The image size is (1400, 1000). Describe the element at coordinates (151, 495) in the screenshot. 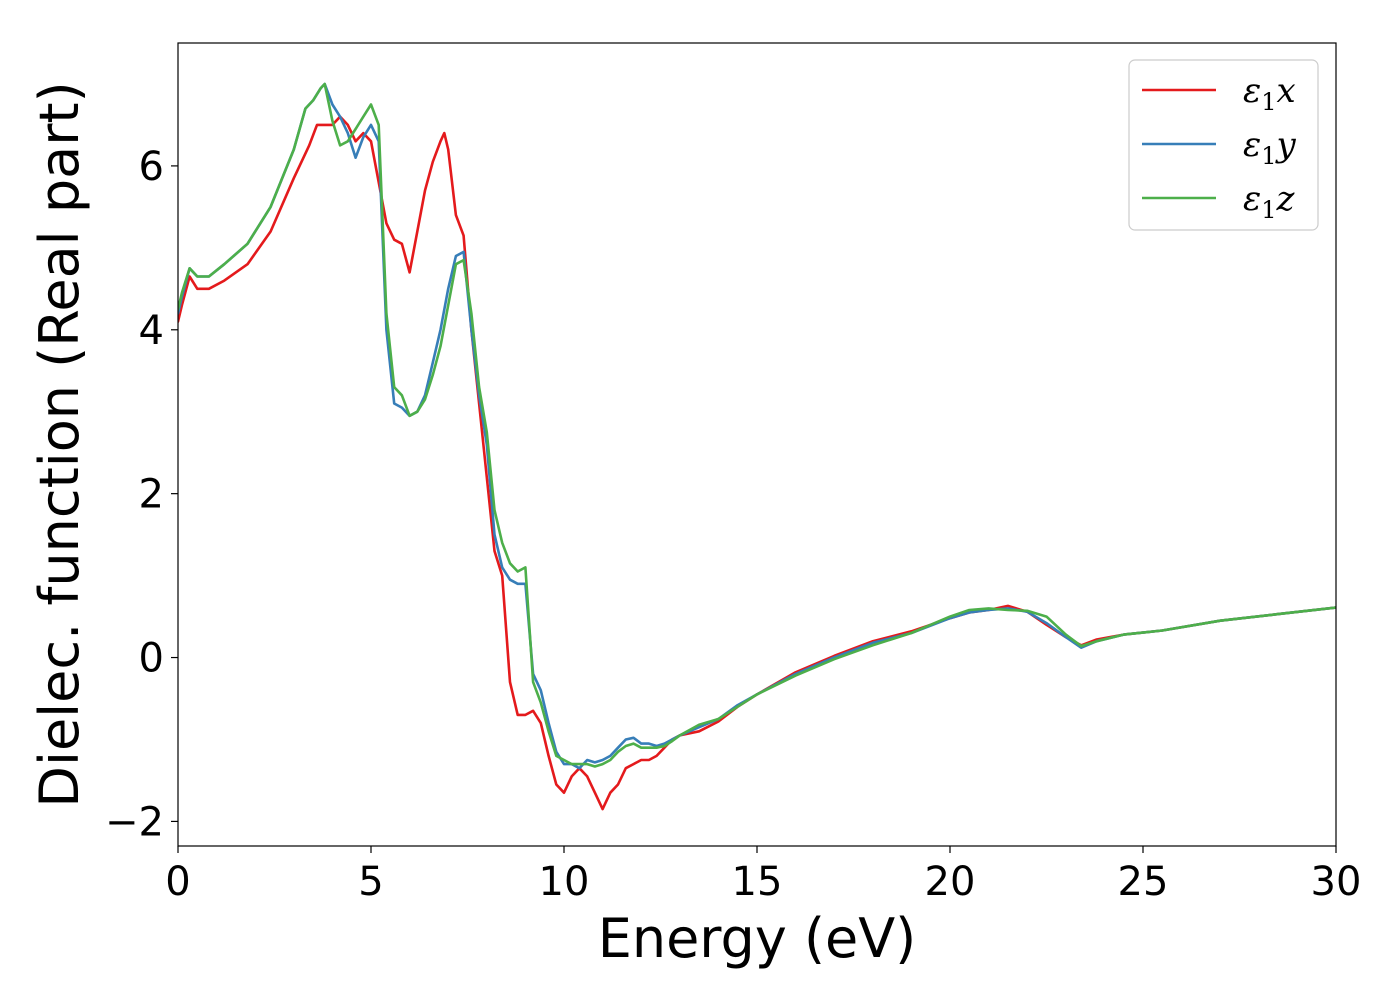

I see `y-tick-label: 2` at that location.